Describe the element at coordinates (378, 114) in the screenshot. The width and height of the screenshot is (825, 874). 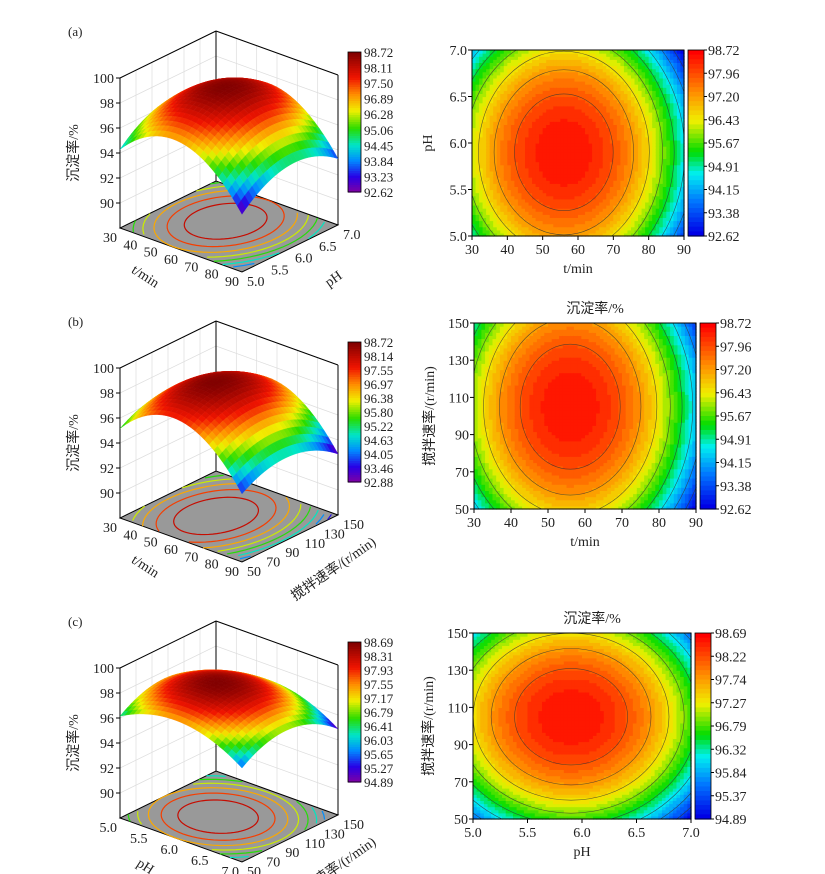
I see `colorbar-tick-label: 96.28` at that location.